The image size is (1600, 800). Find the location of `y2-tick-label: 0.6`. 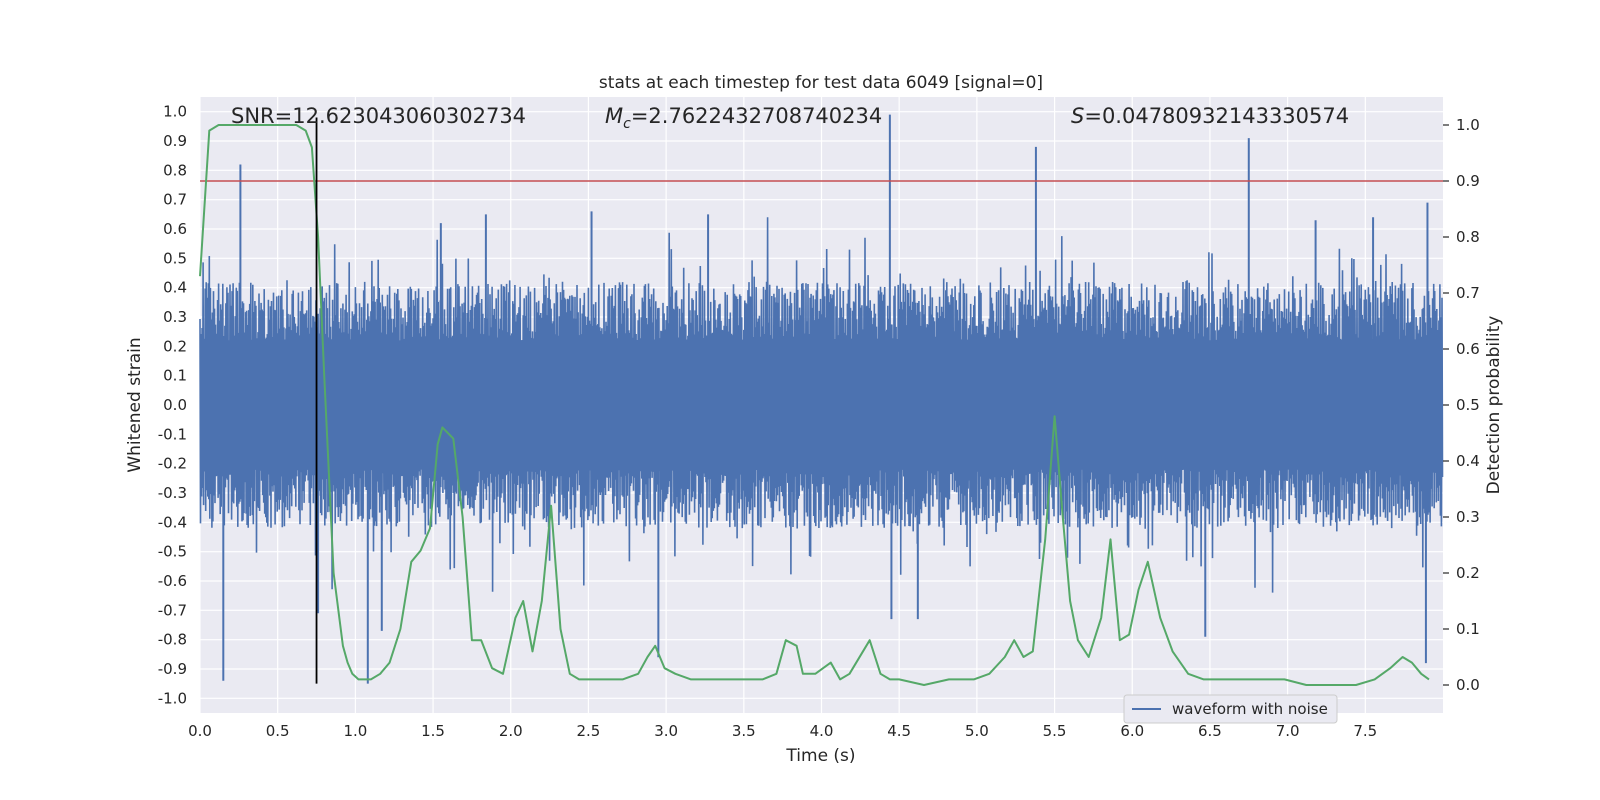

y2-tick-label: 0.6 is located at coordinates (1468, 349).